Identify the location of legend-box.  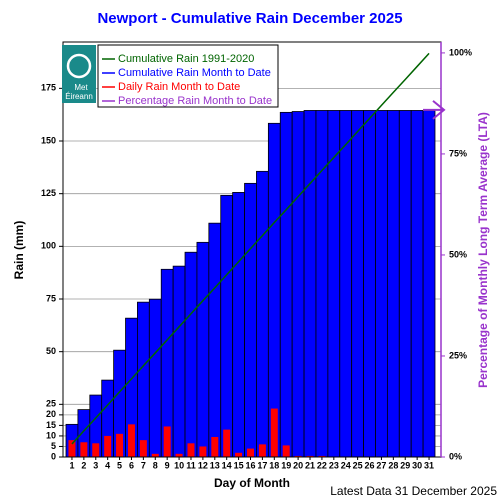
(188, 76).